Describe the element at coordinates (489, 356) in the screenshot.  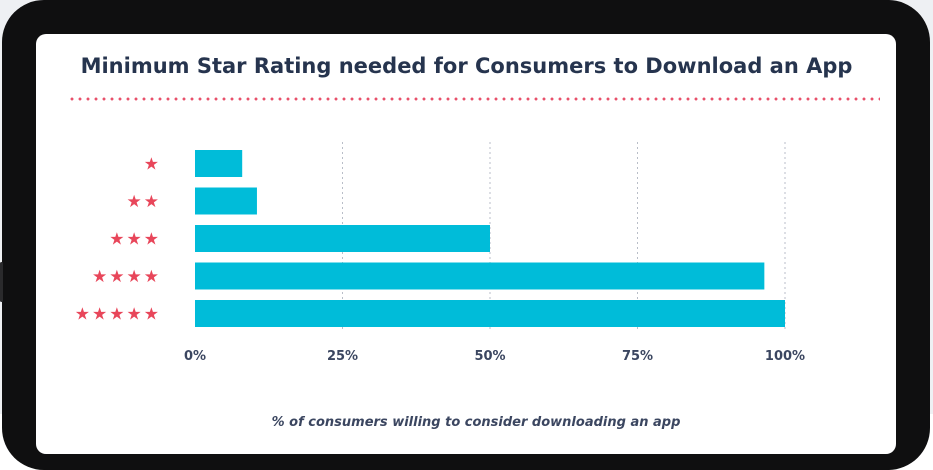
I see `x-tick-label: 50%` at that location.